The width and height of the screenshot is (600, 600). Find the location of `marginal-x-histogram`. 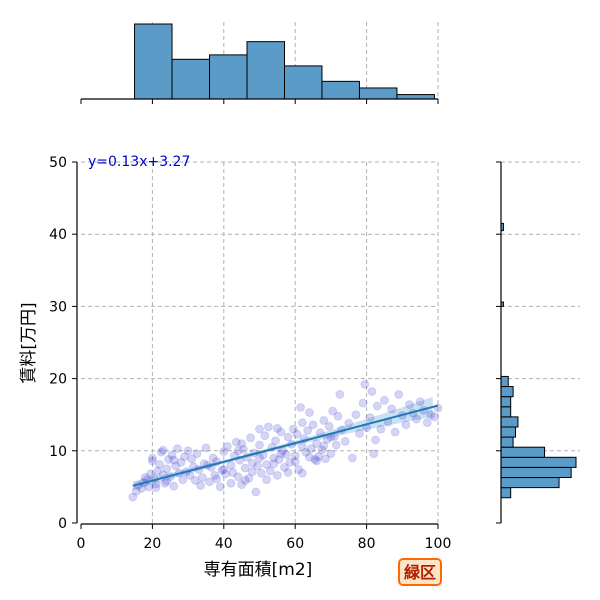

marginal-x-histogram is located at coordinates (259, 63).